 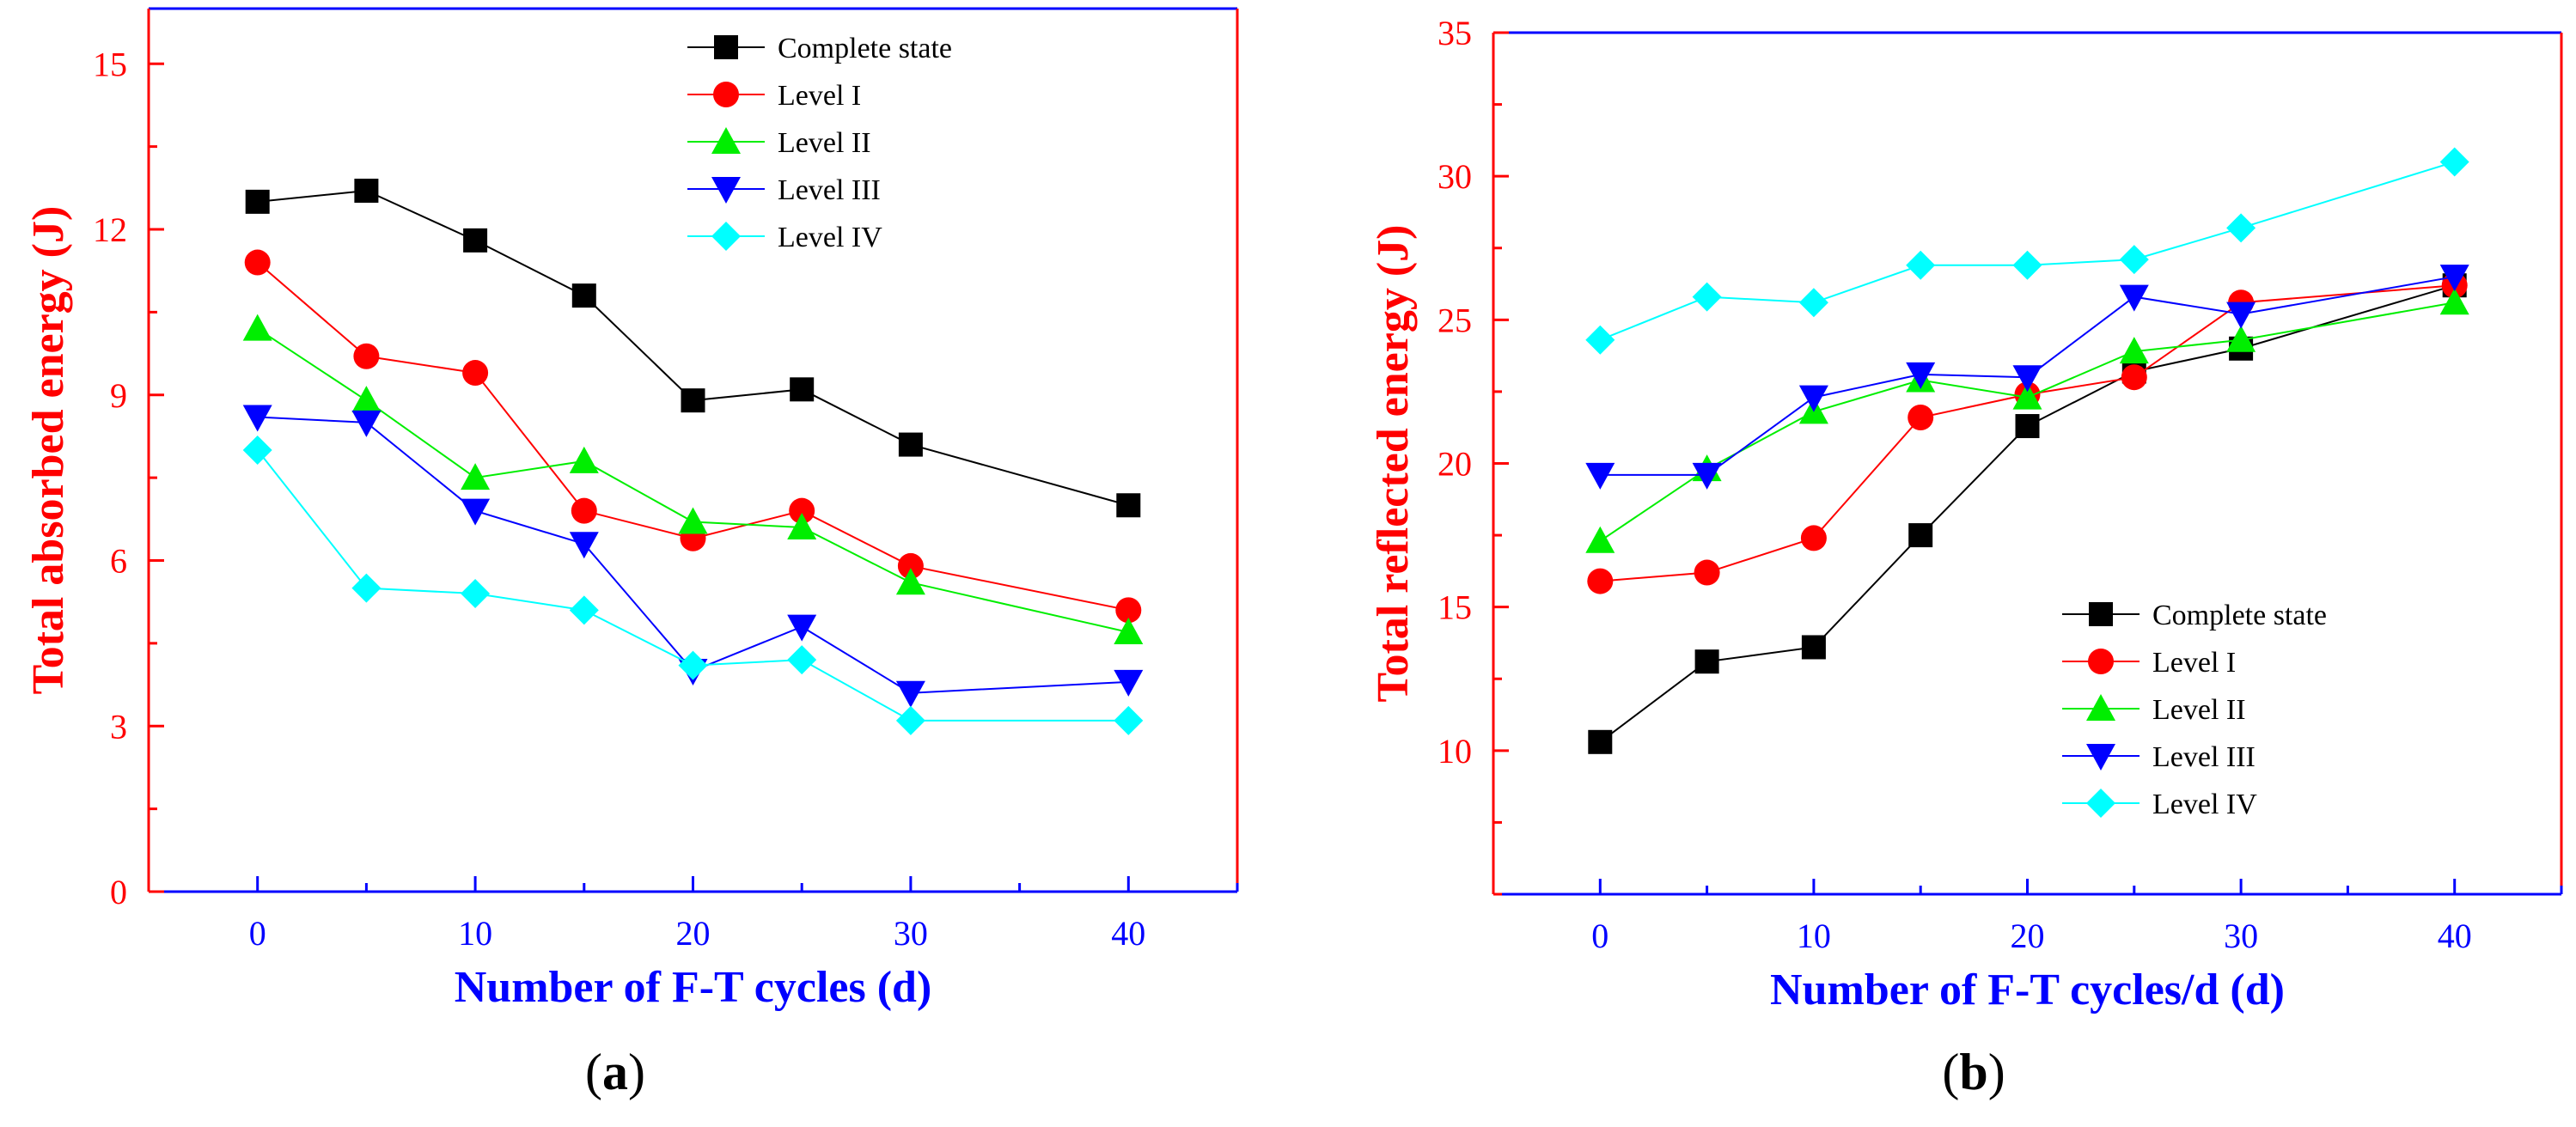 I want to click on panel-a-y-tick-label: 6, so click(x=118, y=561).